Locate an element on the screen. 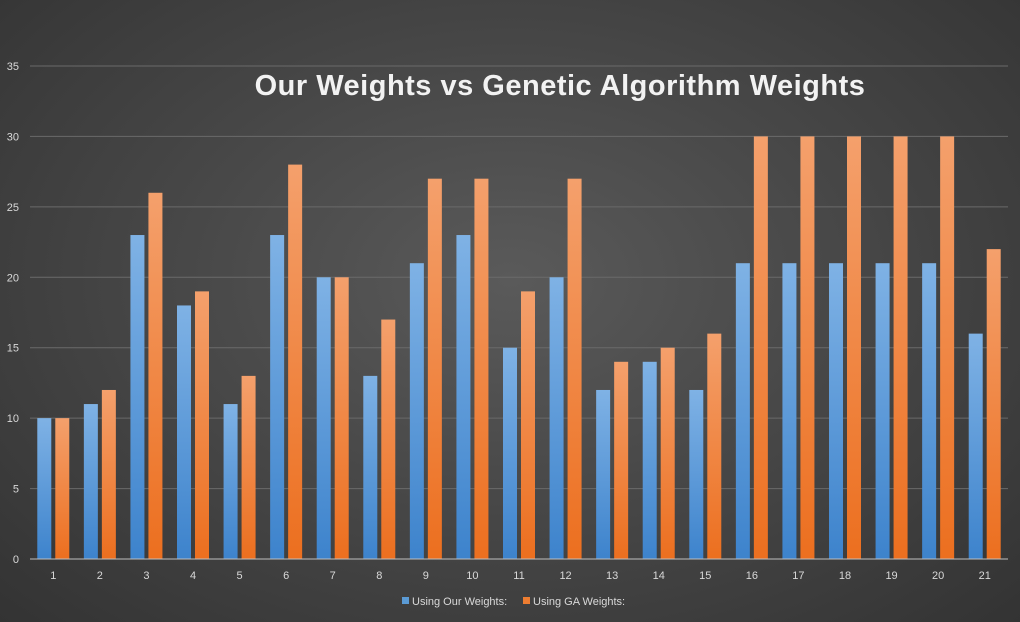  x-tick-label: 11 is located at coordinates (518, 576).